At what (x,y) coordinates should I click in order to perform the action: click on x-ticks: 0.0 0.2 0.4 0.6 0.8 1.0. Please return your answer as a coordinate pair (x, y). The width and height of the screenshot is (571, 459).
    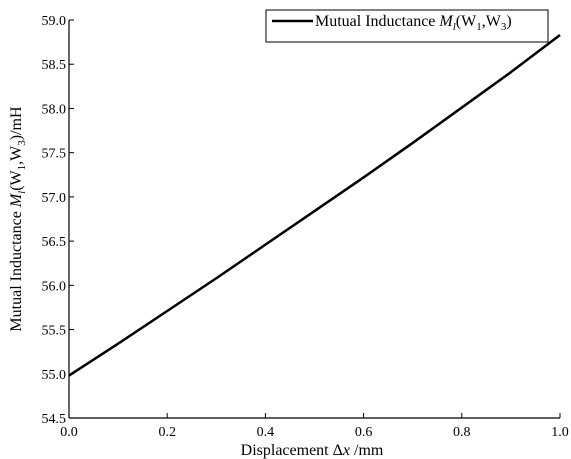
    Looking at the image, I should click on (314, 426).